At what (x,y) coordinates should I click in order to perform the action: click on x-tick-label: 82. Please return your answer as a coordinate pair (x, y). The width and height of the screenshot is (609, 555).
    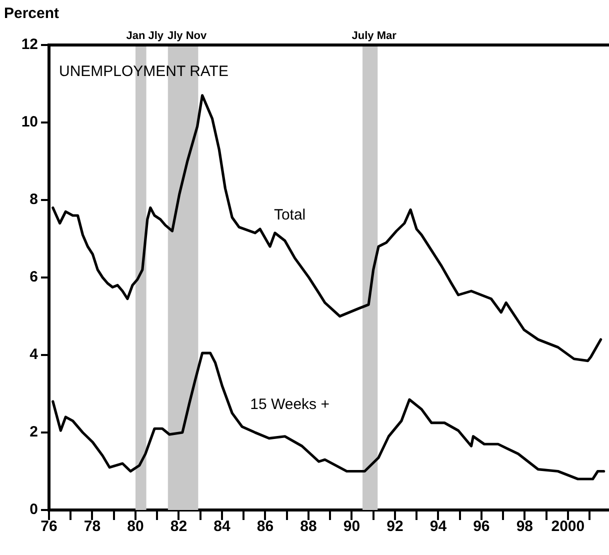
    Looking at the image, I should click on (179, 527).